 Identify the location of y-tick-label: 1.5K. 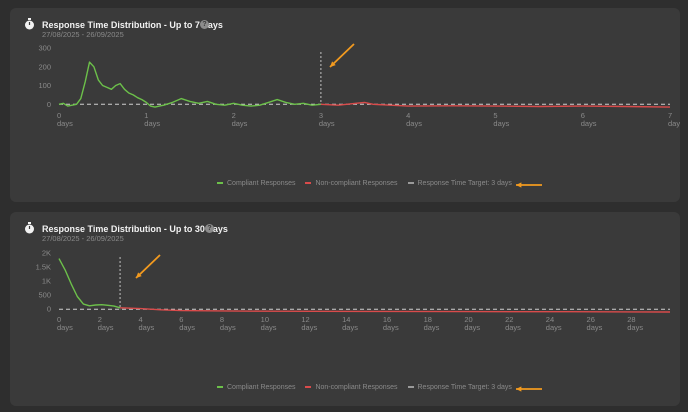
(43, 267).